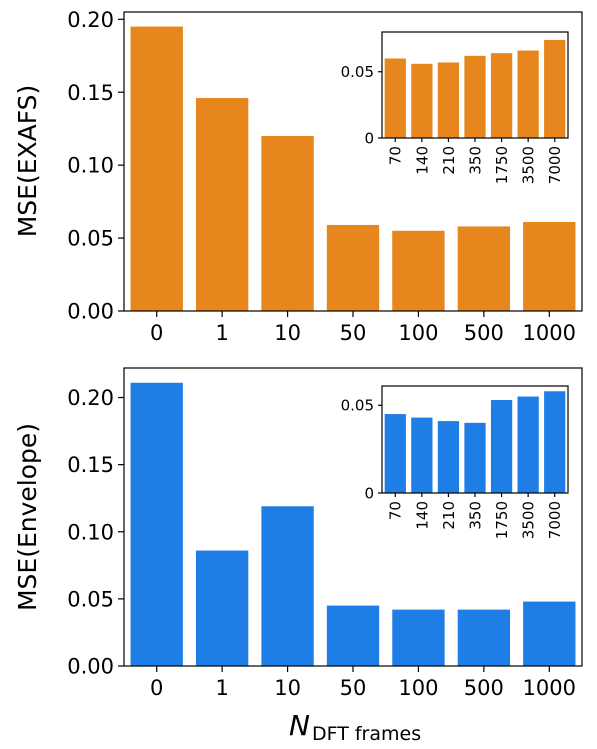 This screenshot has height=749, width=597. I want to click on bottom-y-axis-label: MSE(Envelope), so click(27, 517).